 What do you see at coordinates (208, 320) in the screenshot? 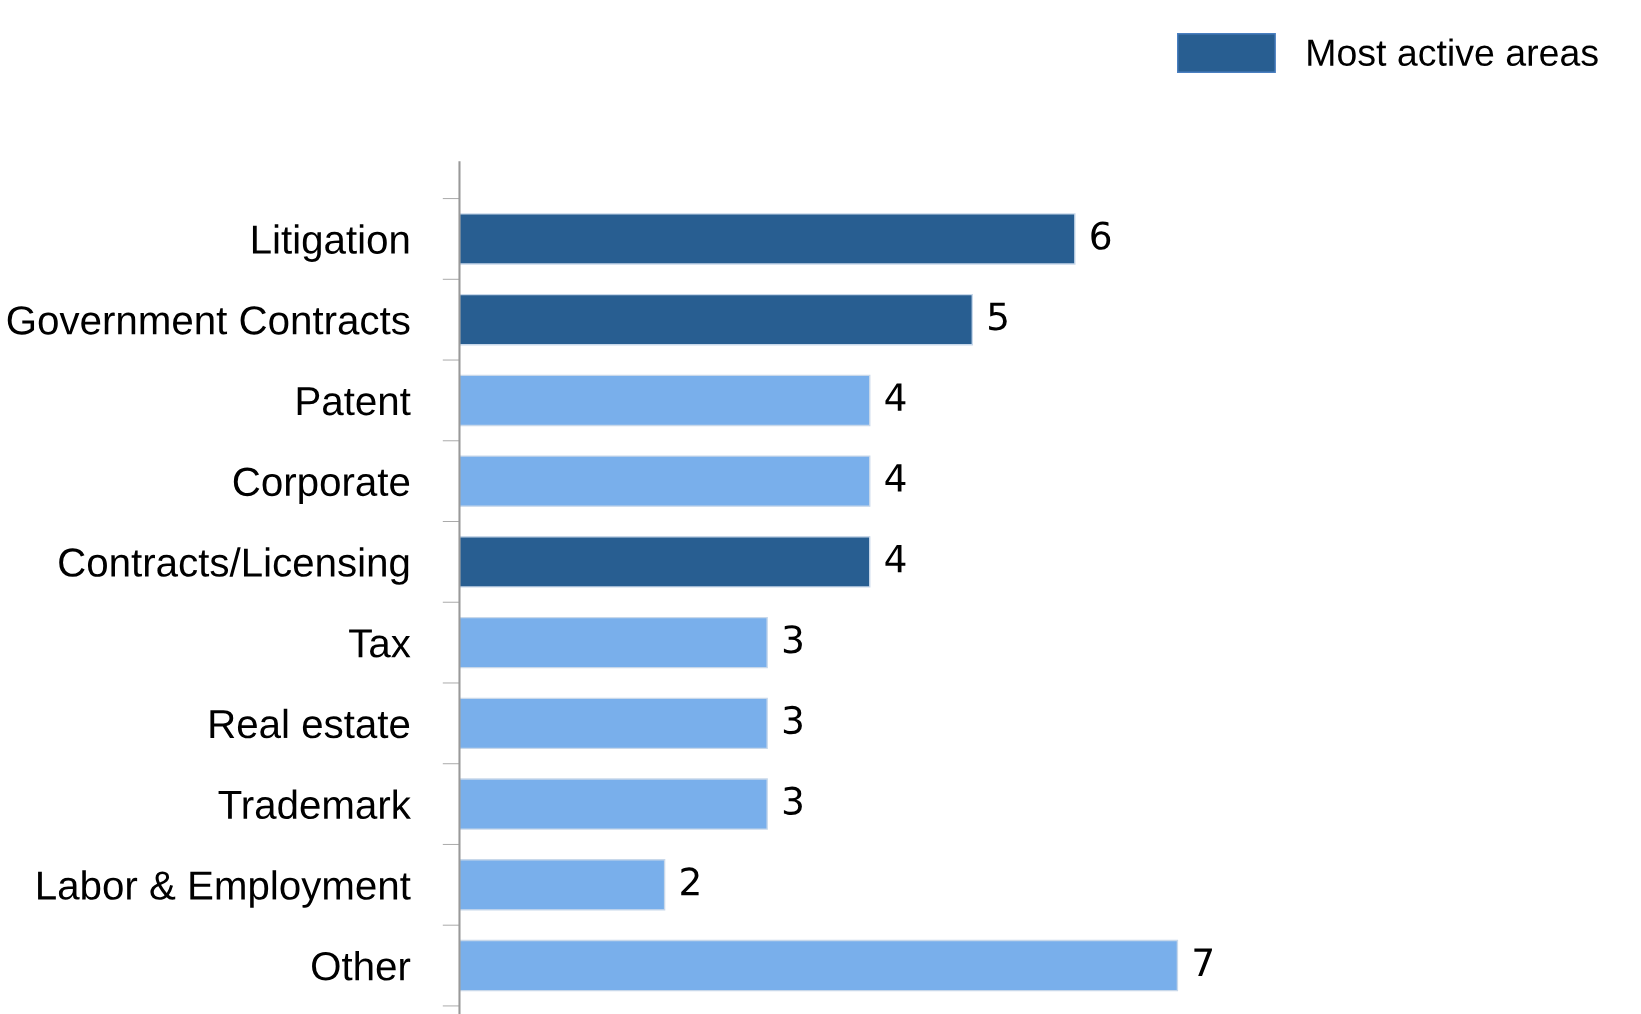
I see `y-tick-label: Government Contracts` at bounding box center [208, 320].